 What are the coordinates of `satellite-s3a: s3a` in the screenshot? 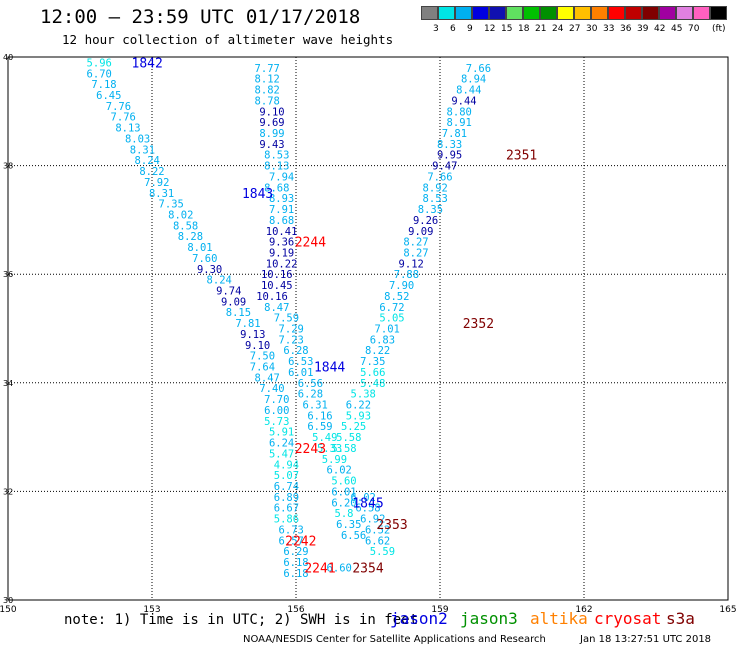 It's located at (680, 618).